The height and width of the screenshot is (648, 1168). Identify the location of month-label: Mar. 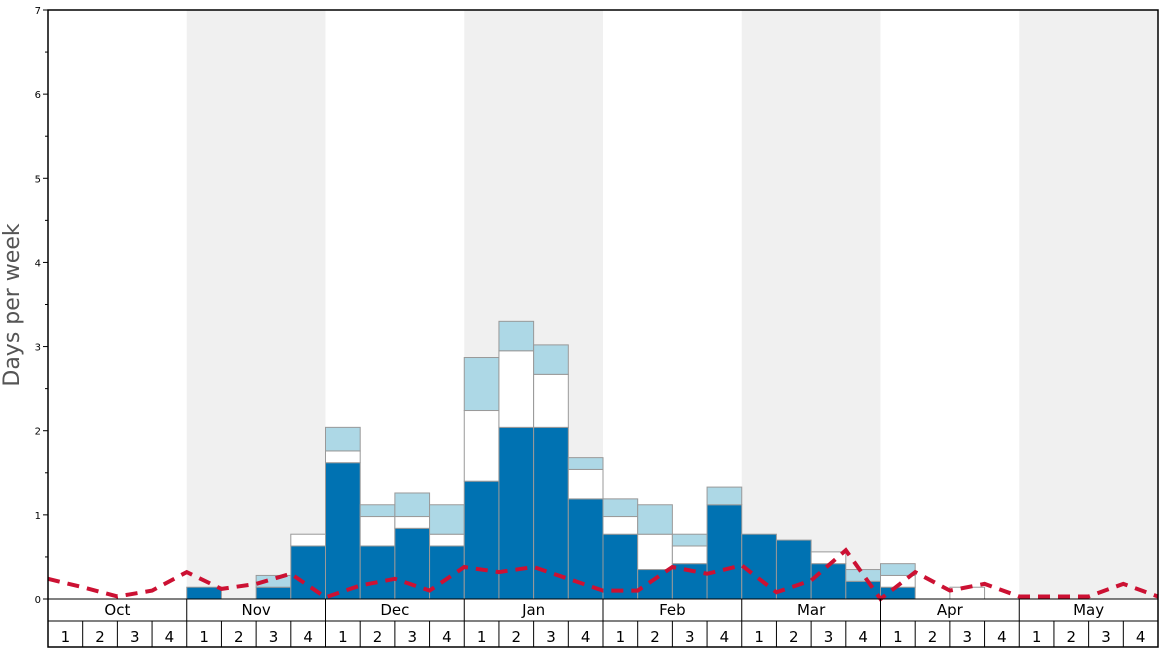
(811, 610).